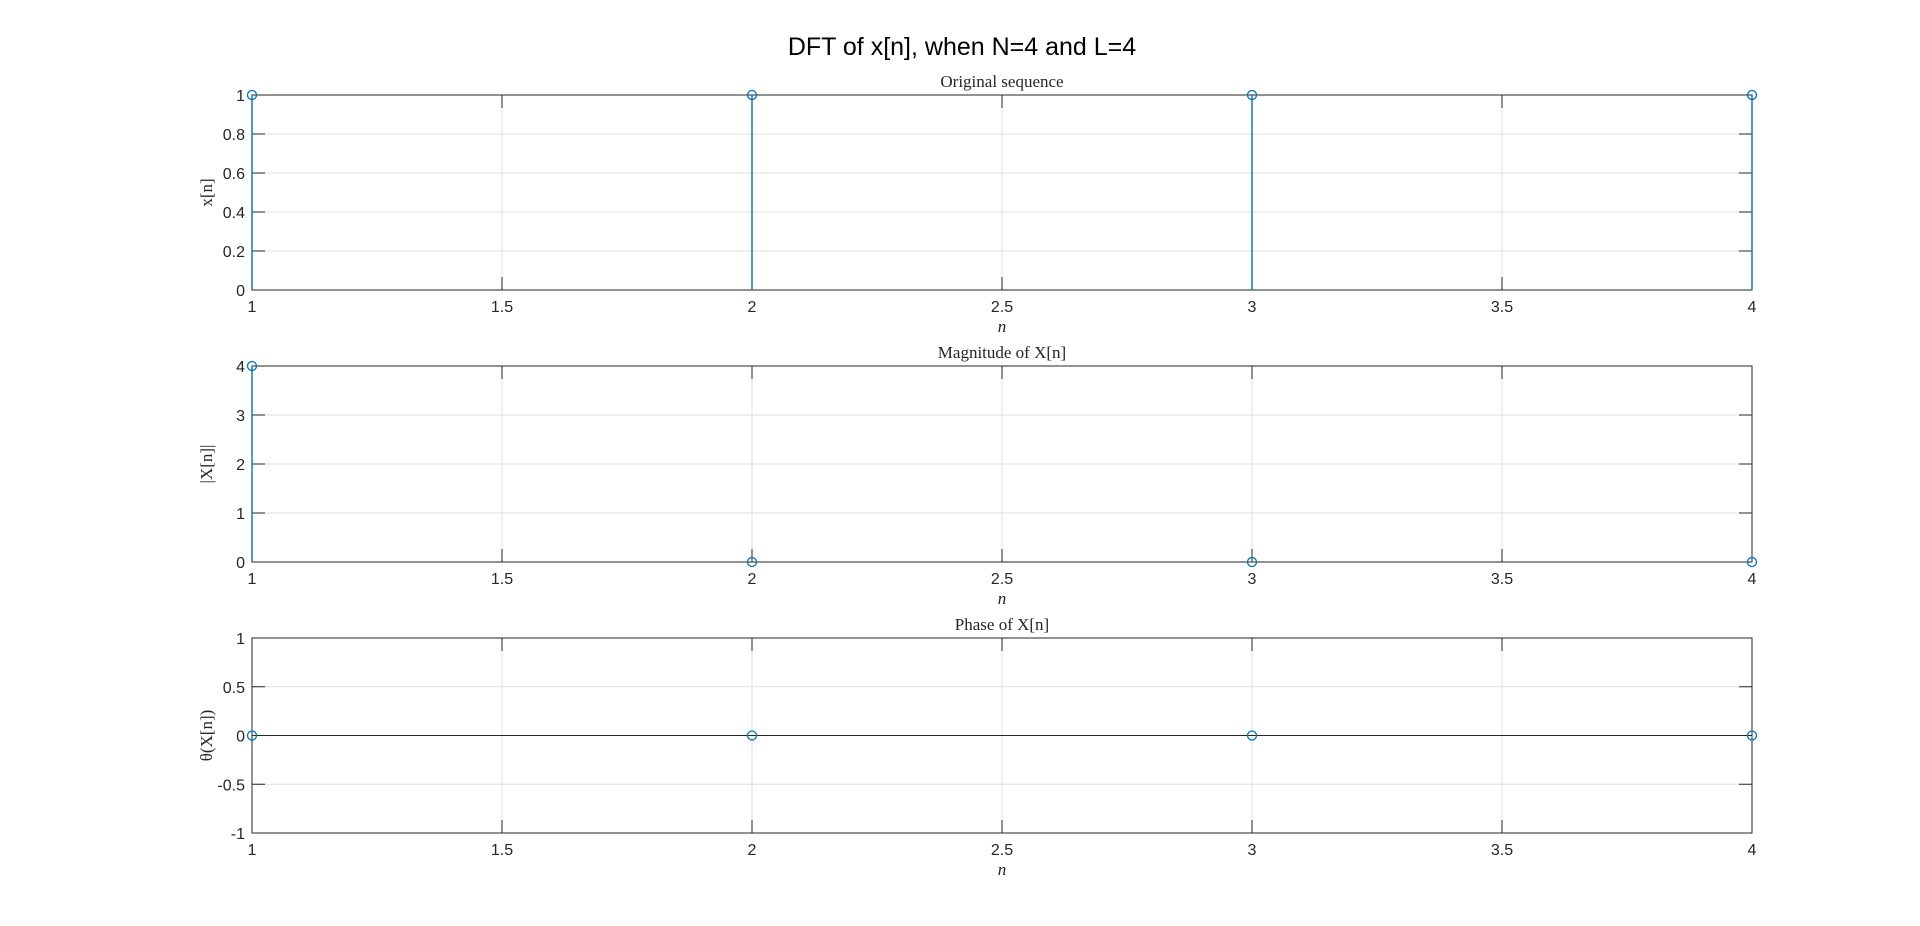  What do you see at coordinates (234, 135) in the screenshot?
I see `y-tick-label: 0.8` at bounding box center [234, 135].